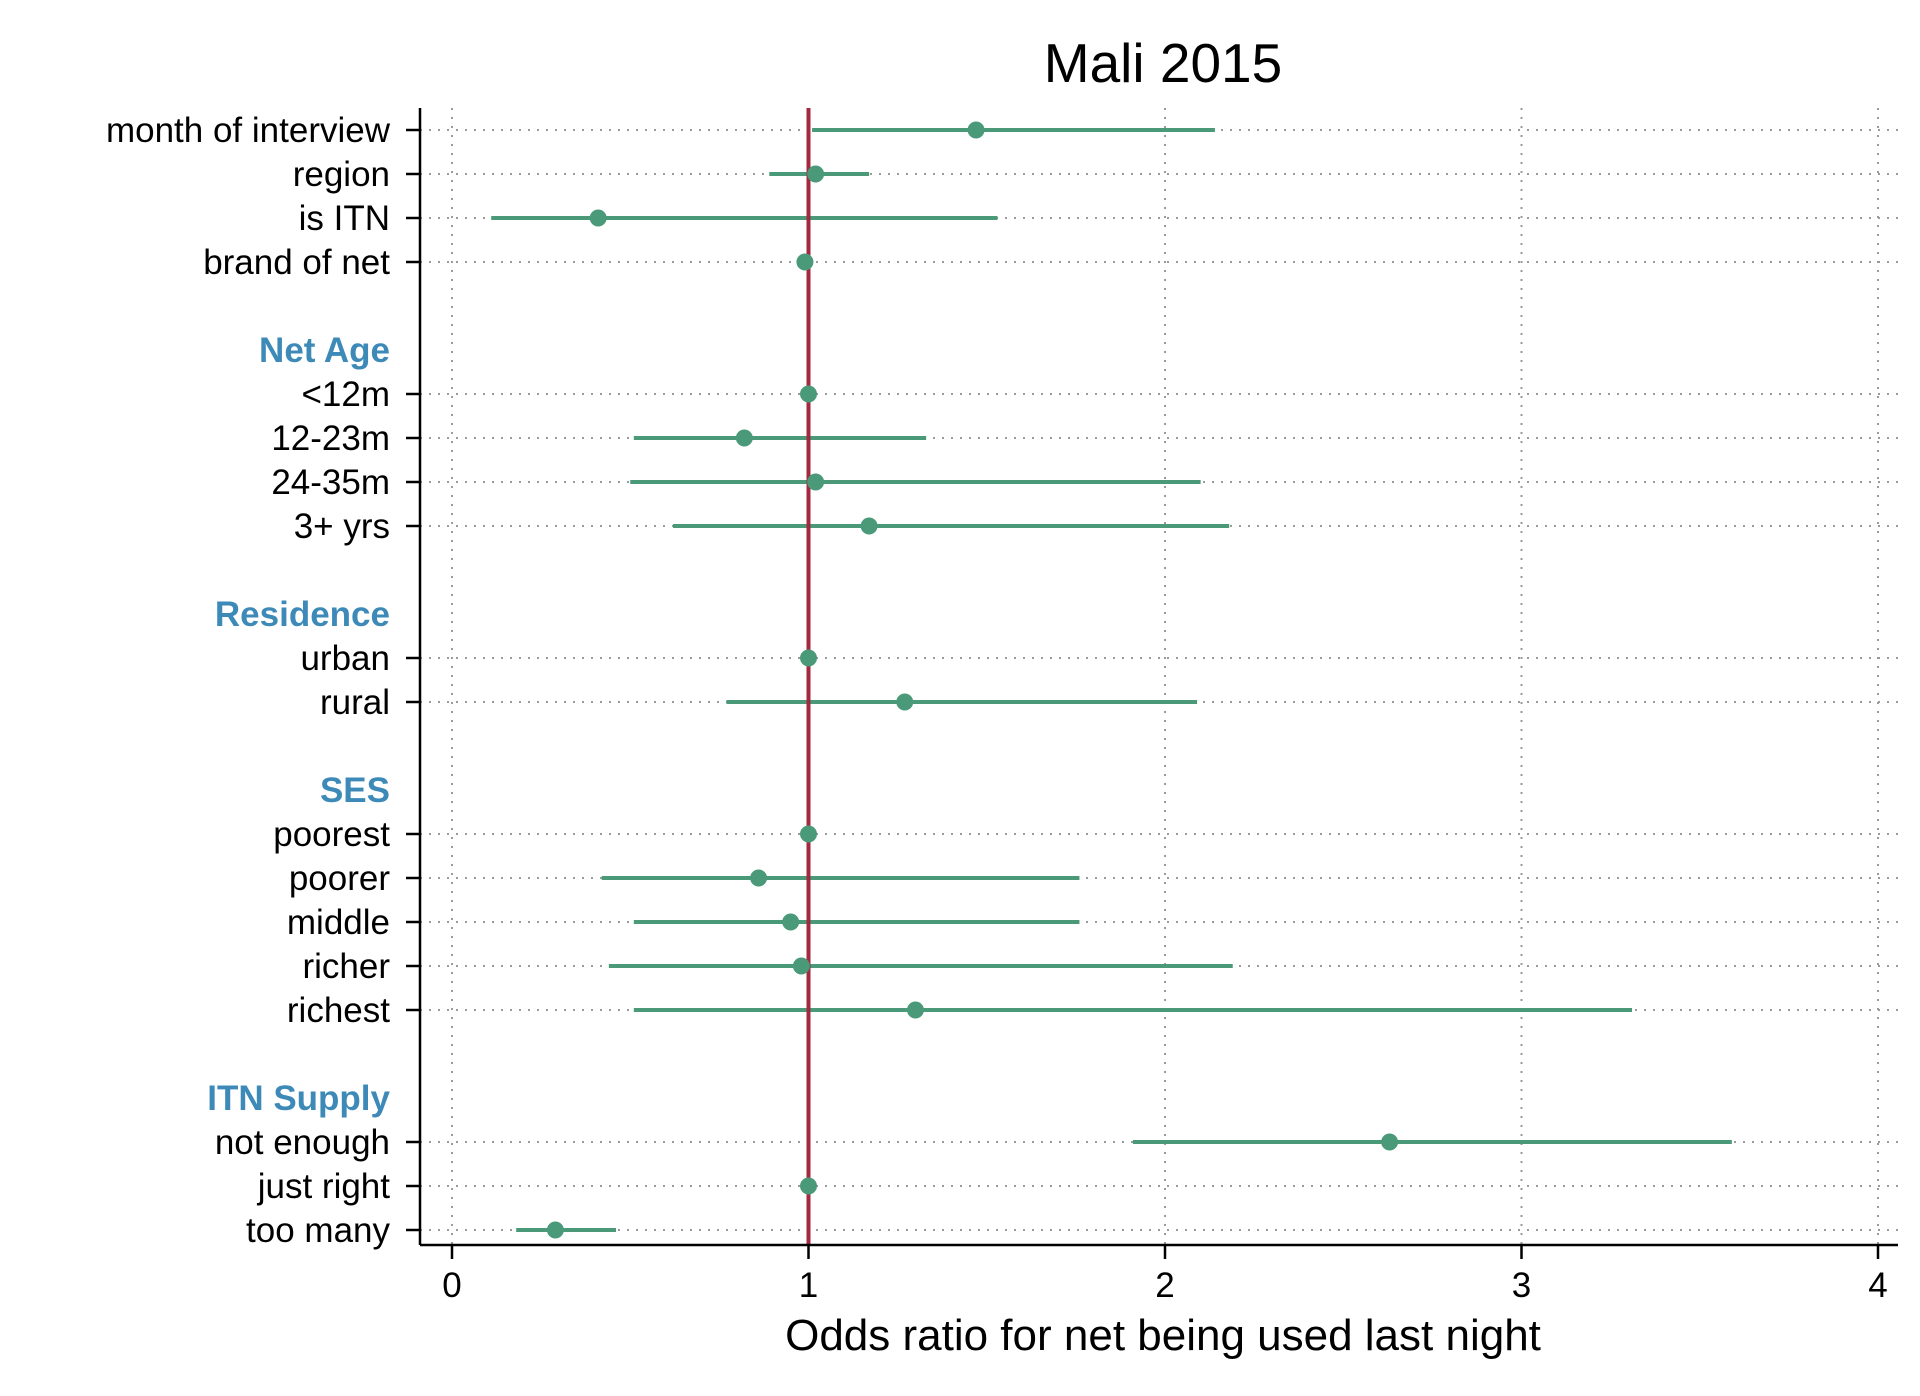 This screenshot has height=1396, width=1920. Describe the element at coordinates (346, 966) in the screenshot. I see `row-label-richer: richer` at that location.